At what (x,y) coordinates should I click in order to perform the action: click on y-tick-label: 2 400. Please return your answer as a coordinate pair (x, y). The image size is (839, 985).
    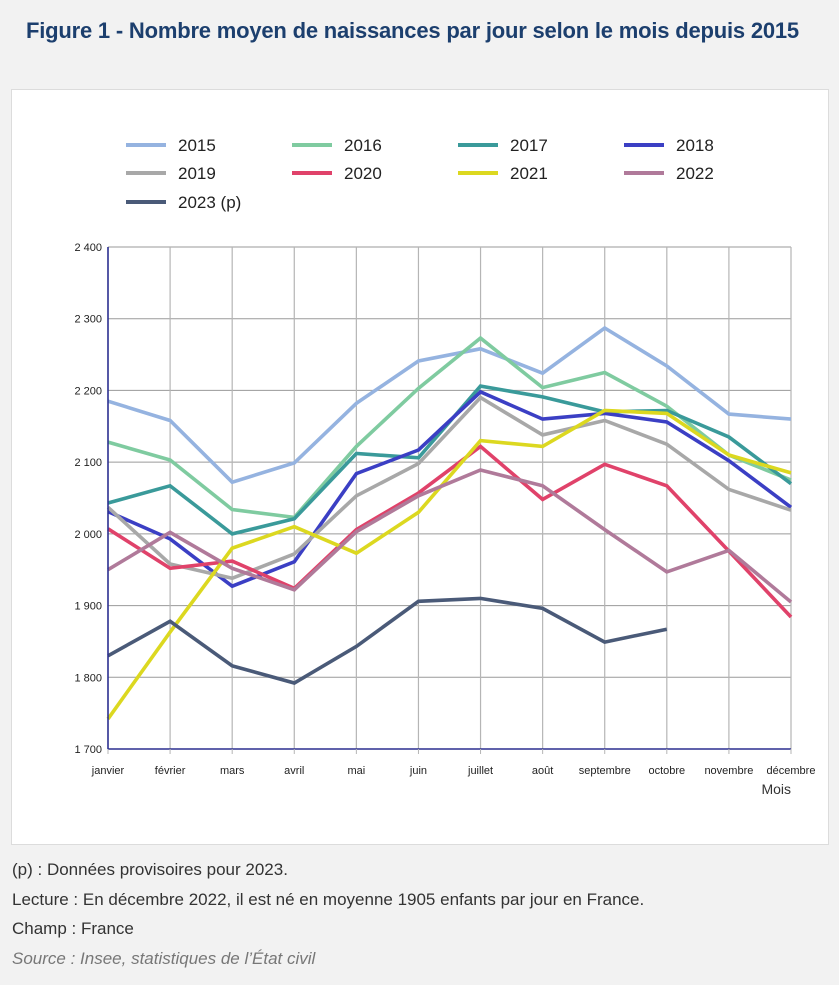
    Looking at the image, I should click on (88, 248).